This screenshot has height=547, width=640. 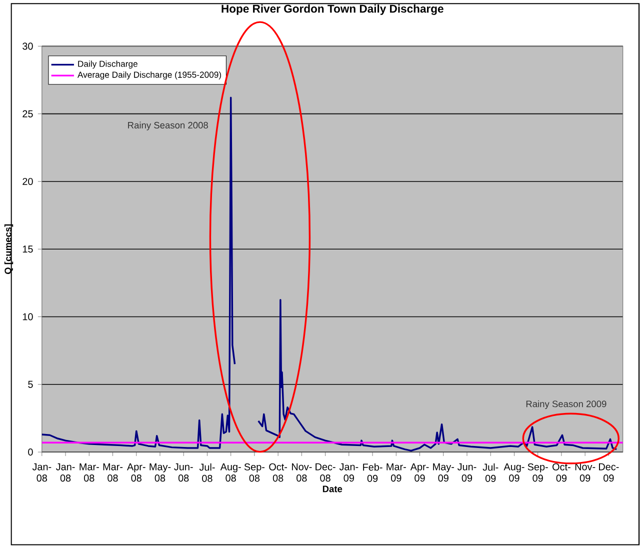 What do you see at coordinates (443, 472) in the screenshot?
I see `x-tick-label: May-09` at bounding box center [443, 472].